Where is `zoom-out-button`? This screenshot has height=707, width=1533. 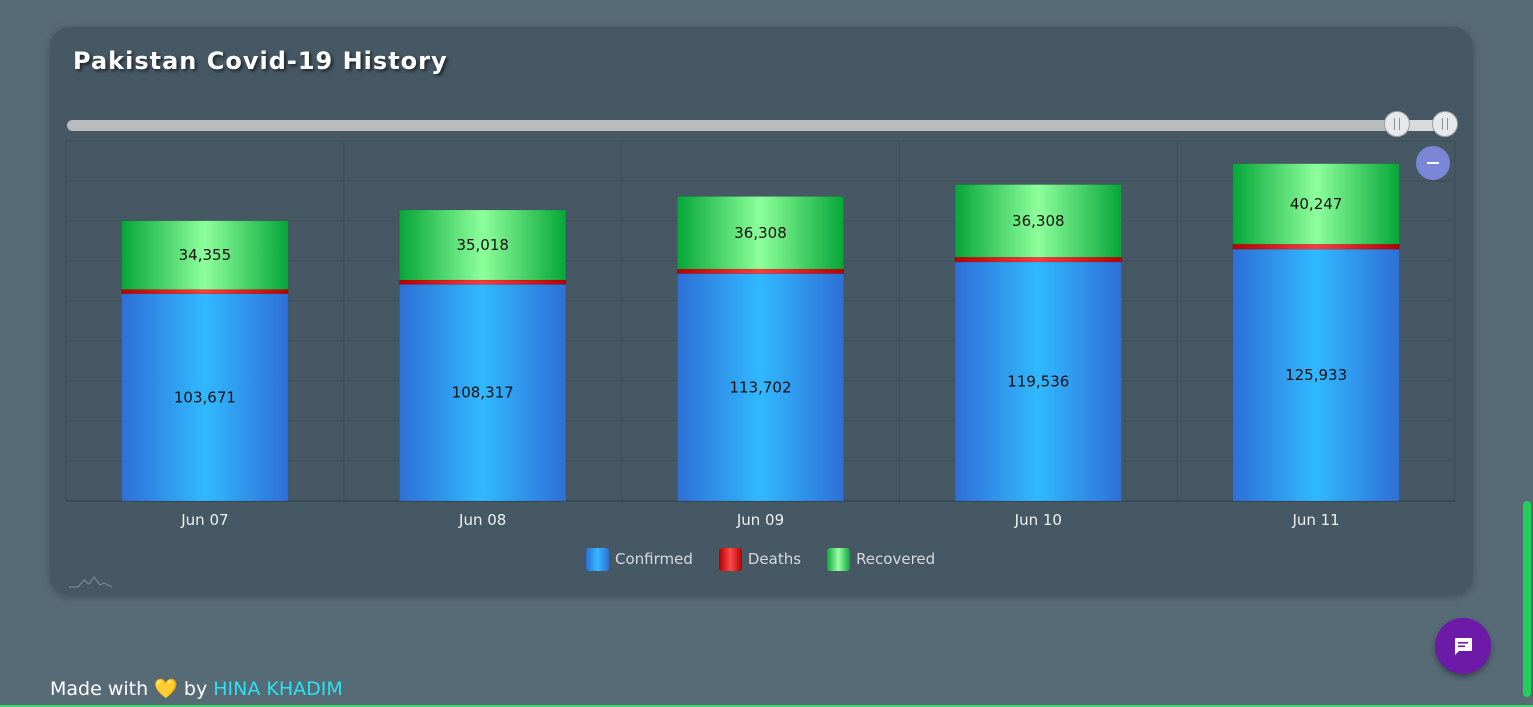 zoom-out-button is located at coordinates (1433, 163).